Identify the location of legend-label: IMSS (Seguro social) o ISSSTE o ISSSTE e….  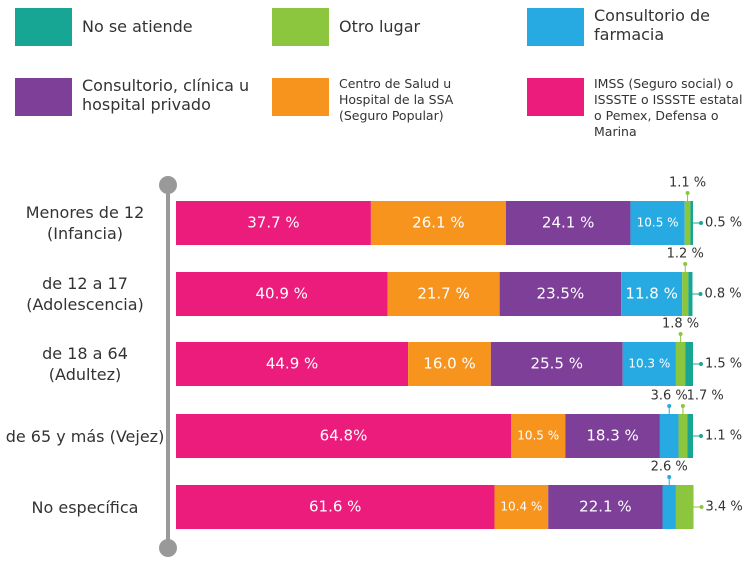
(668, 107).